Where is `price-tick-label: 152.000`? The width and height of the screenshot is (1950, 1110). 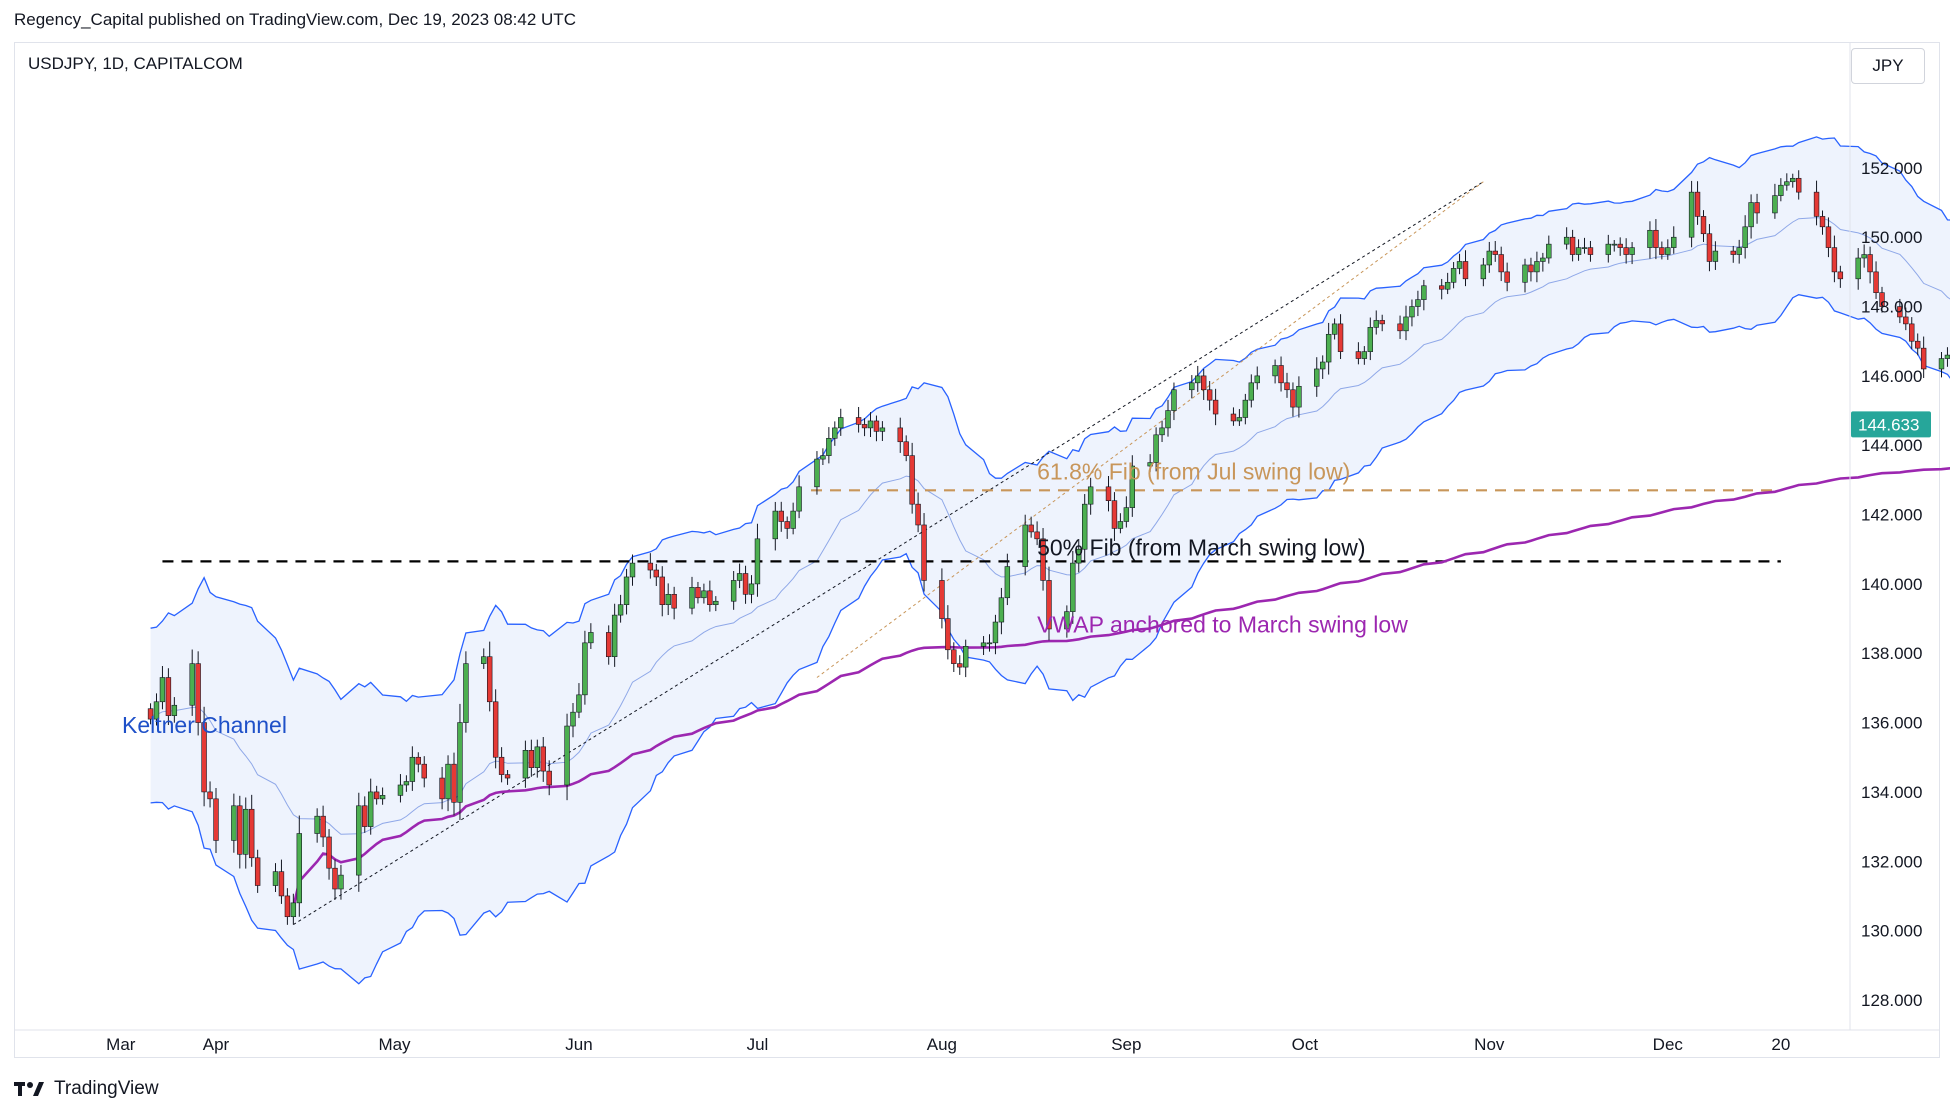 price-tick-label: 152.000 is located at coordinates (1891, 168).